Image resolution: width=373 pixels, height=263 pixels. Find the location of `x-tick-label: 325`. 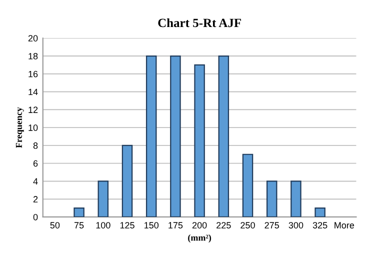

x-tick-label: 325 is located at coordinates (320, 225).